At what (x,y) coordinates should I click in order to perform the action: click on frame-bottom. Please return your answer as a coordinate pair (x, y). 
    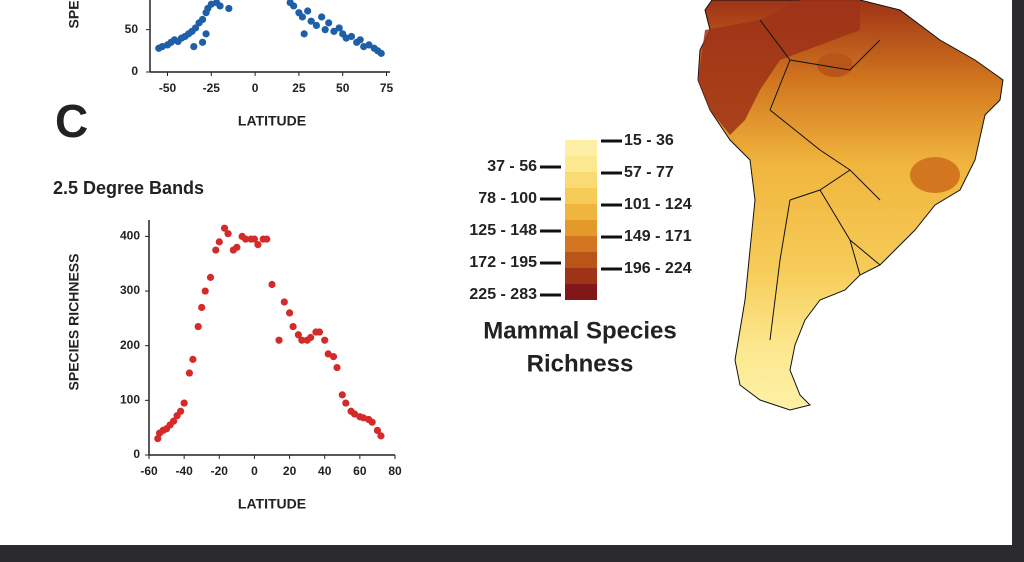
    Looking at the image, I should click on (512, 553).